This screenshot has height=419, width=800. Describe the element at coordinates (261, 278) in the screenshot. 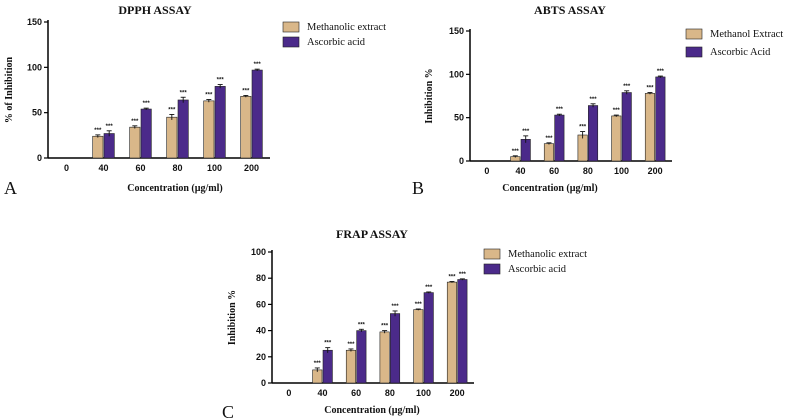

I see `y-tick-label: 80` at that location.